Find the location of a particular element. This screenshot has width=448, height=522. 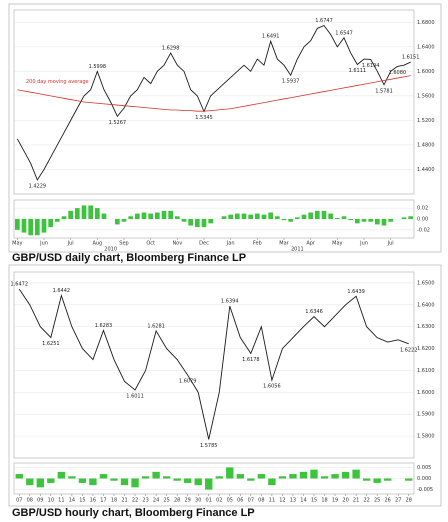

x-tick-label: Mar is located at coordinates (284, 244).